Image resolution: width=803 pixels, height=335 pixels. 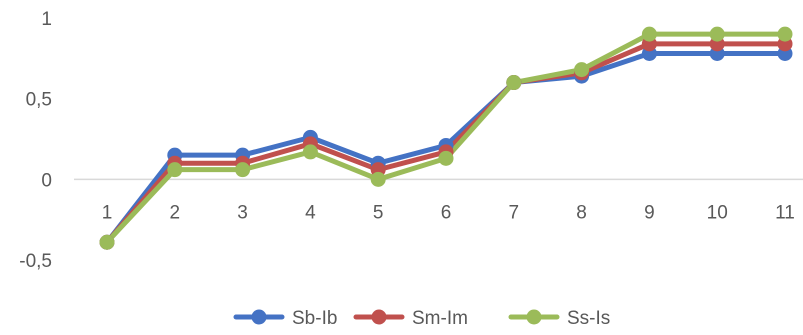 I want to click on x-tick-label: 10, so click(x=717, y=212).